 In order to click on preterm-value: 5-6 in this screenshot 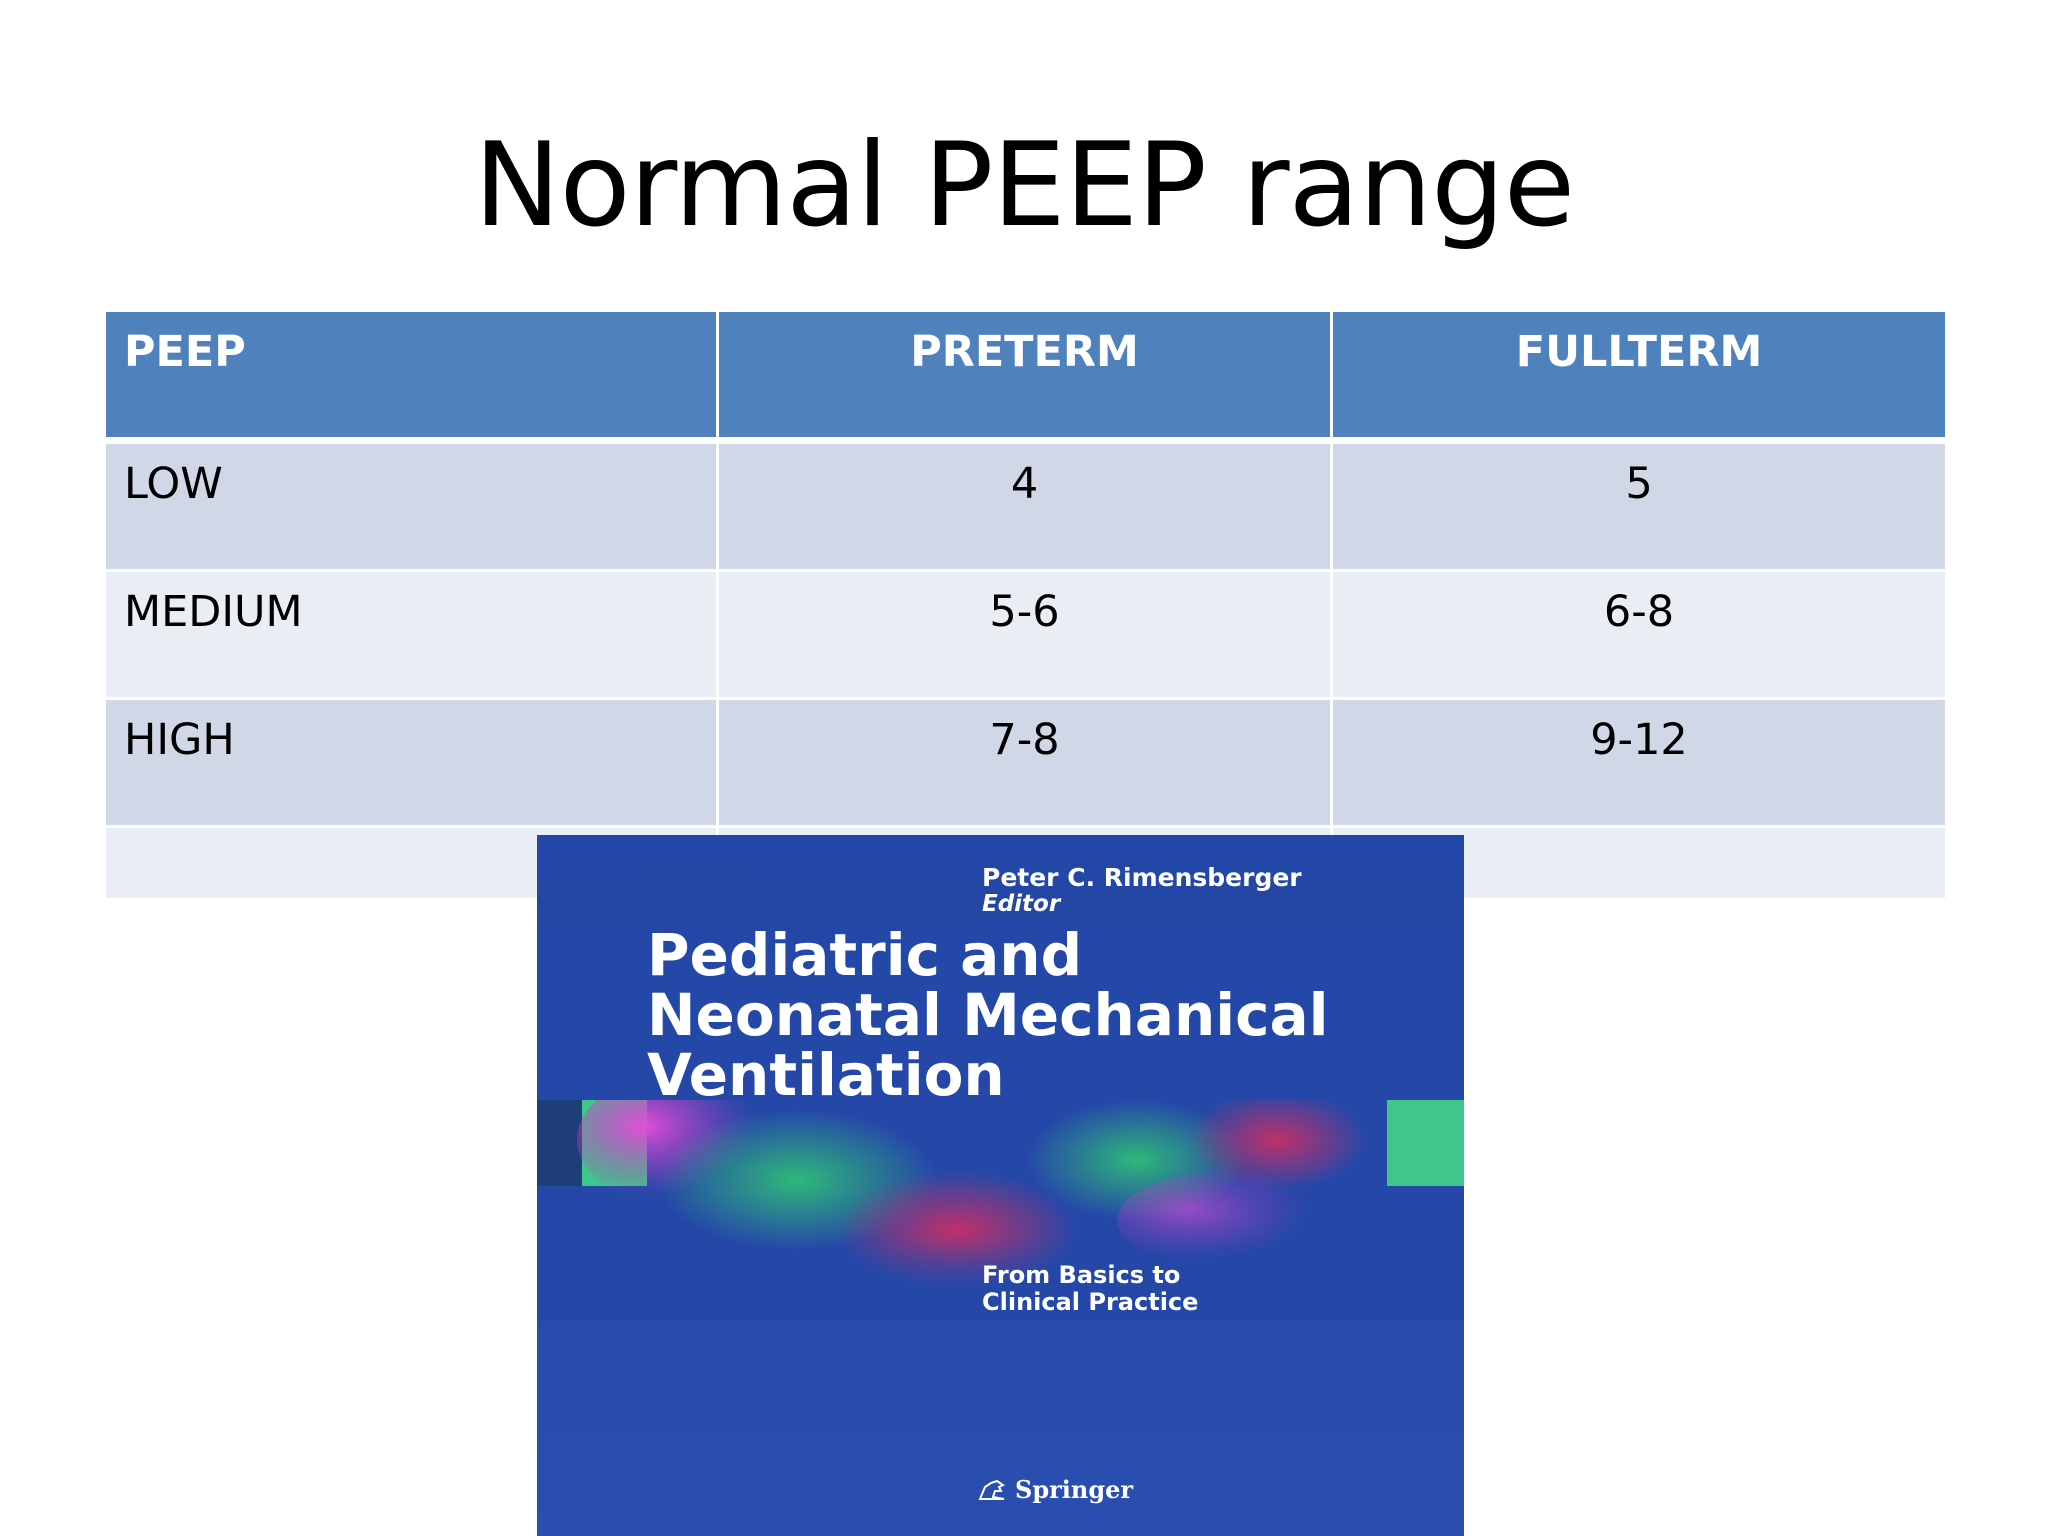, I will do `click(1024, 634)`.